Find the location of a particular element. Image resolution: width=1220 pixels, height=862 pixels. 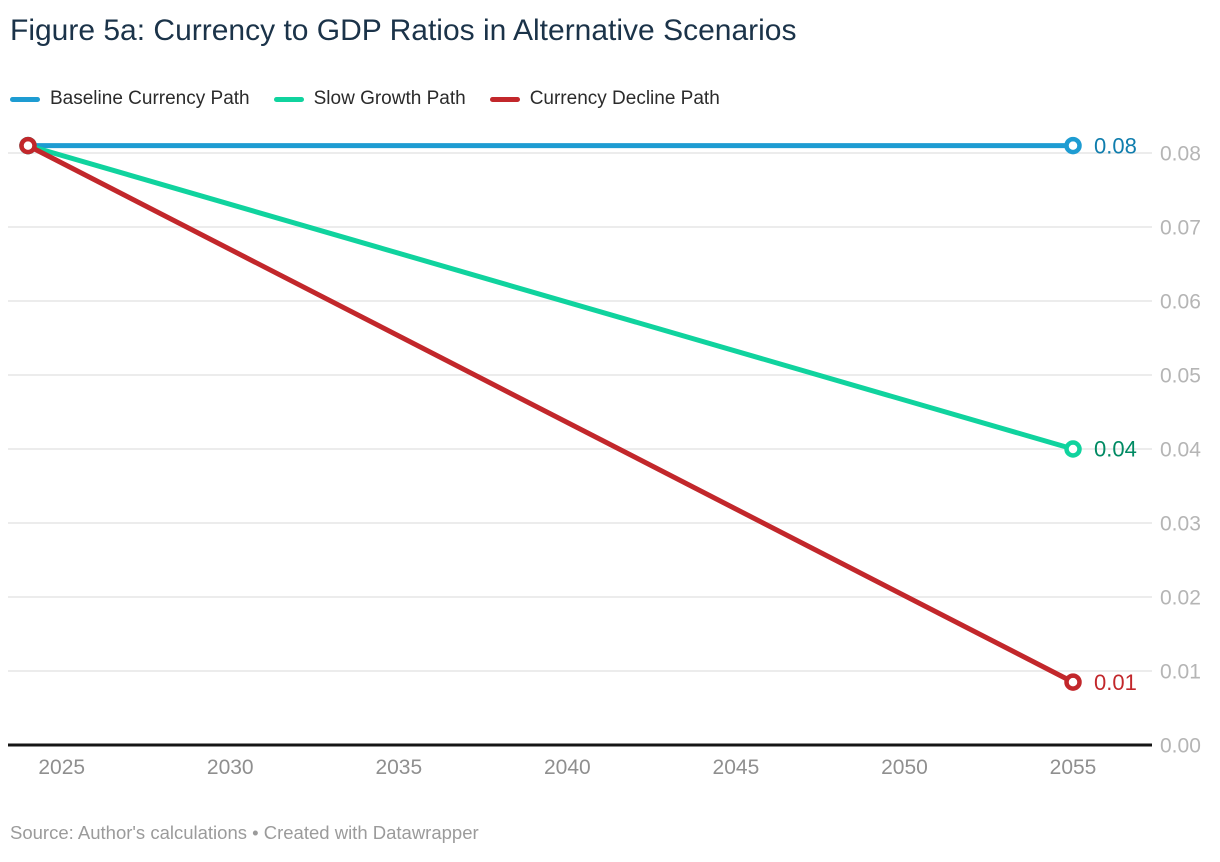

legend-item-baseline-currency-path: Baseline Currency Path is located at coordinates (130, 99).